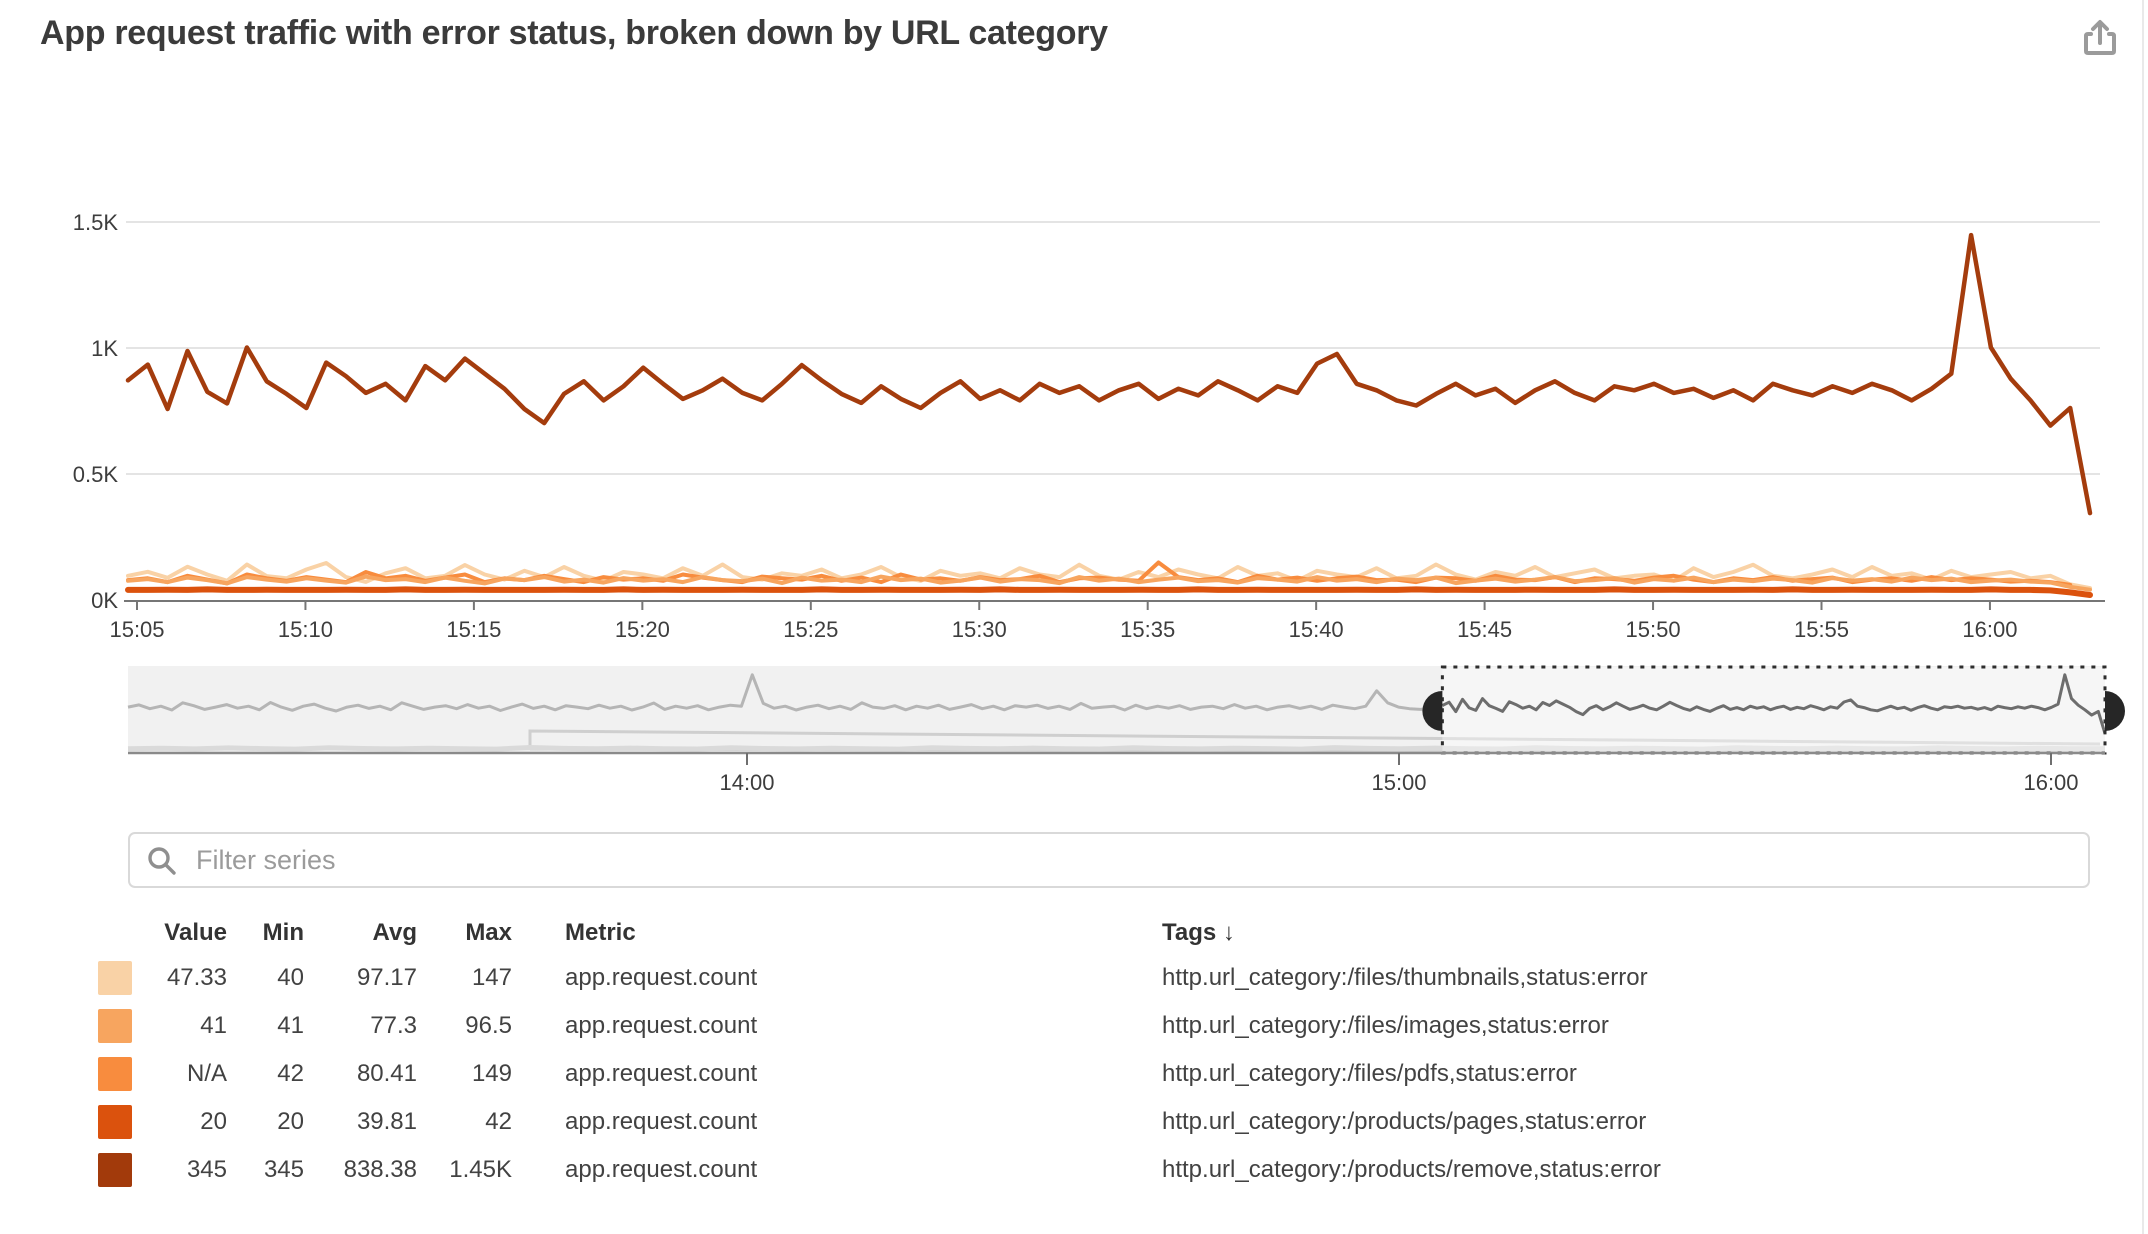  What do you see at coordinates (136, 629) in the screenshot?
I see `x-axis-tick-label: 15:05` at bounding box center [136, 629].